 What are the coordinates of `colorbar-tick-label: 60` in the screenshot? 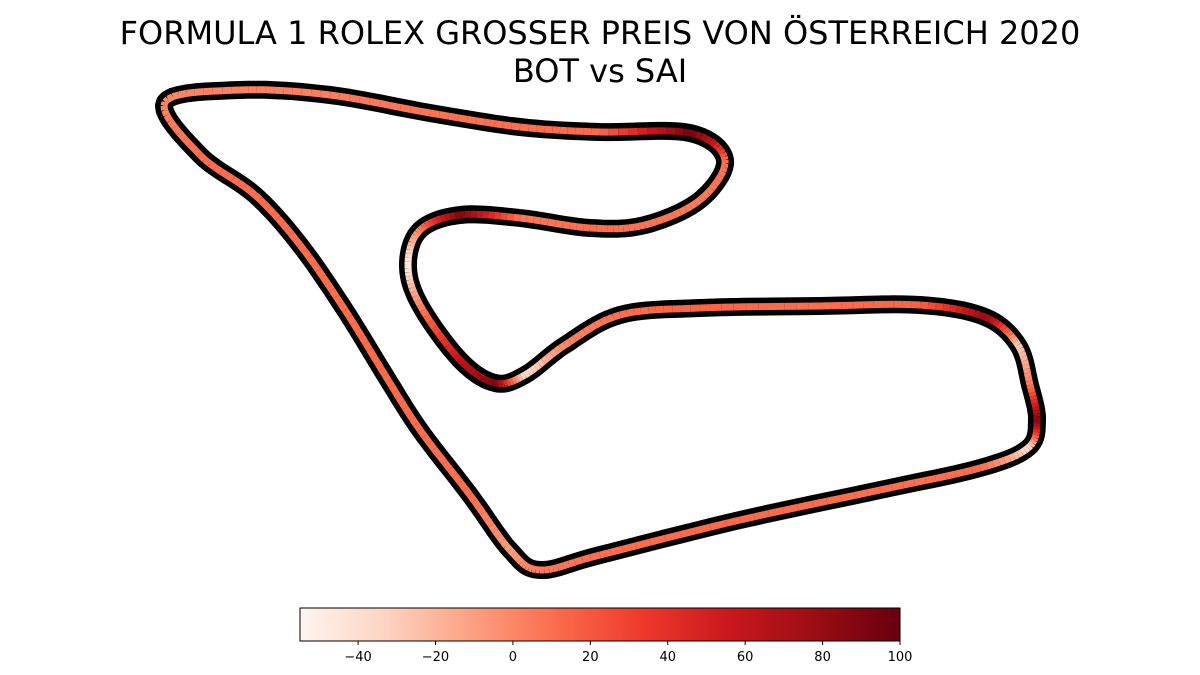 It's located at (745, 657).